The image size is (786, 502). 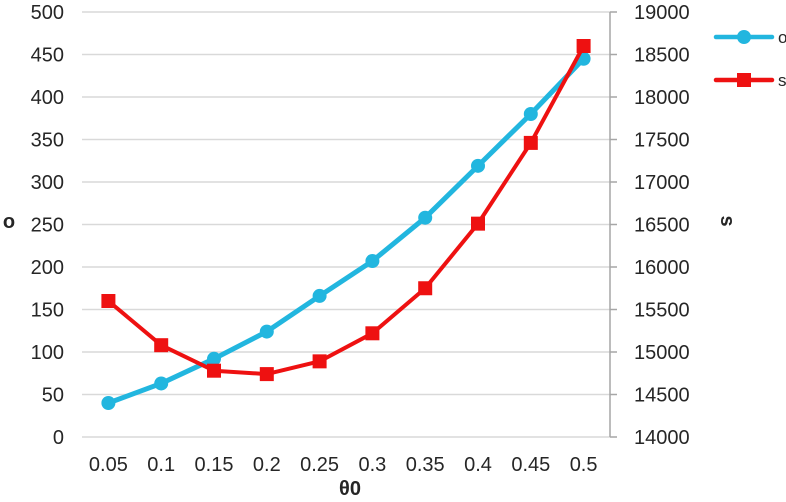 I want to click on right-axis-tick-label: 15000, so click(x=662, y=353).